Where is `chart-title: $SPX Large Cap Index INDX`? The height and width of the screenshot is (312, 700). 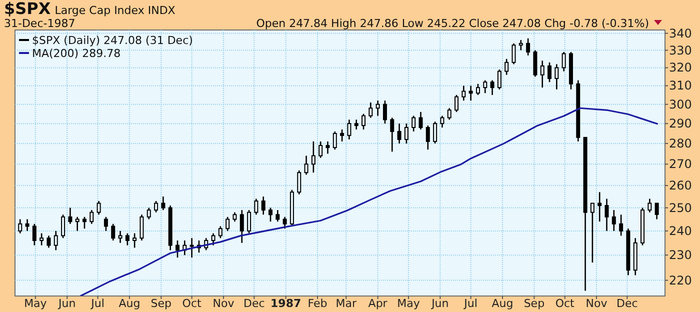 chart-title: $SPX Large Cap Index INDX is located at coordinates (90, 9).